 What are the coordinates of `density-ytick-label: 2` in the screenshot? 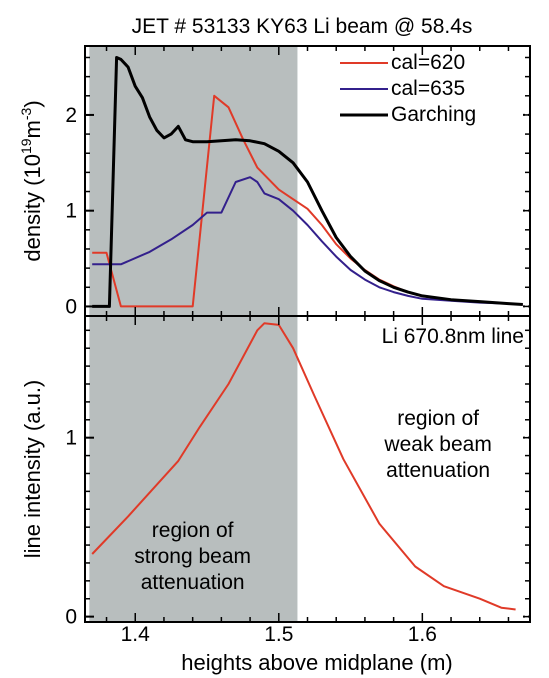 It's located at (71, 115).